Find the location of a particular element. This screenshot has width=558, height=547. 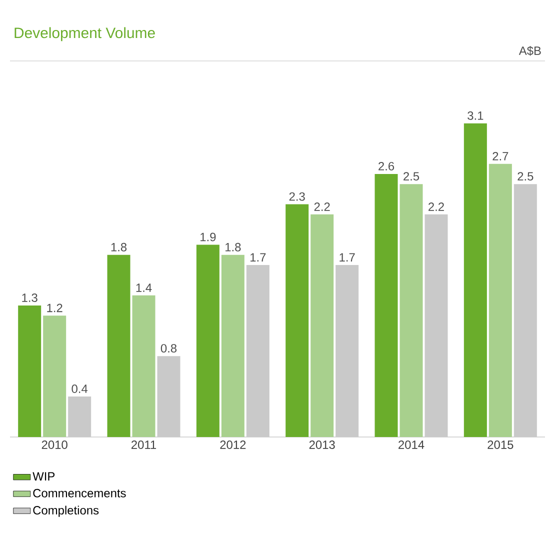

data-label: 2.3 is located at coordinates (297, 196).